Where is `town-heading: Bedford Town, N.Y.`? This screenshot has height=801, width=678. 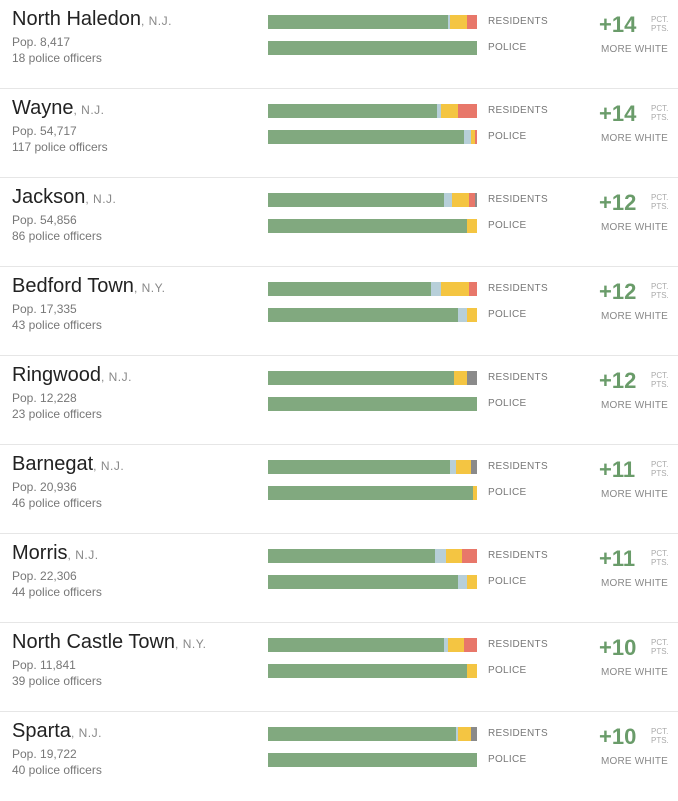
town-heading: Bedford Town, N.Y. is located at coordinates (88, 286).